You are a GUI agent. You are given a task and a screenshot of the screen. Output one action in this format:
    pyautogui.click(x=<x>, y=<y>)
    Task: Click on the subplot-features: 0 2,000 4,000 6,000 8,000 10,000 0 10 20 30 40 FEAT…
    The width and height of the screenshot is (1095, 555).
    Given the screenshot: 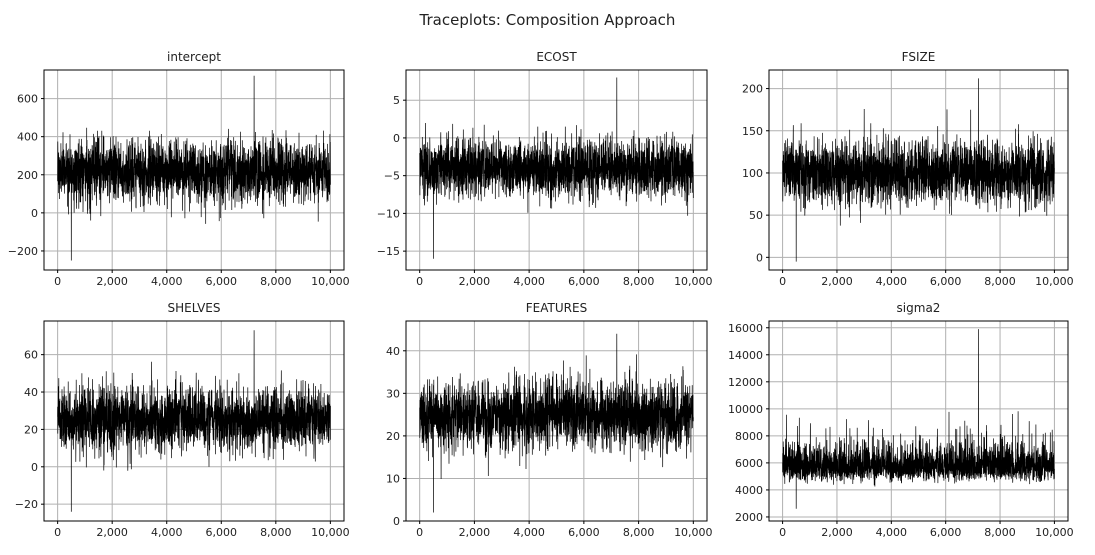 What is the action you would take?
    pyautogui.click(x=549, y=420)
    